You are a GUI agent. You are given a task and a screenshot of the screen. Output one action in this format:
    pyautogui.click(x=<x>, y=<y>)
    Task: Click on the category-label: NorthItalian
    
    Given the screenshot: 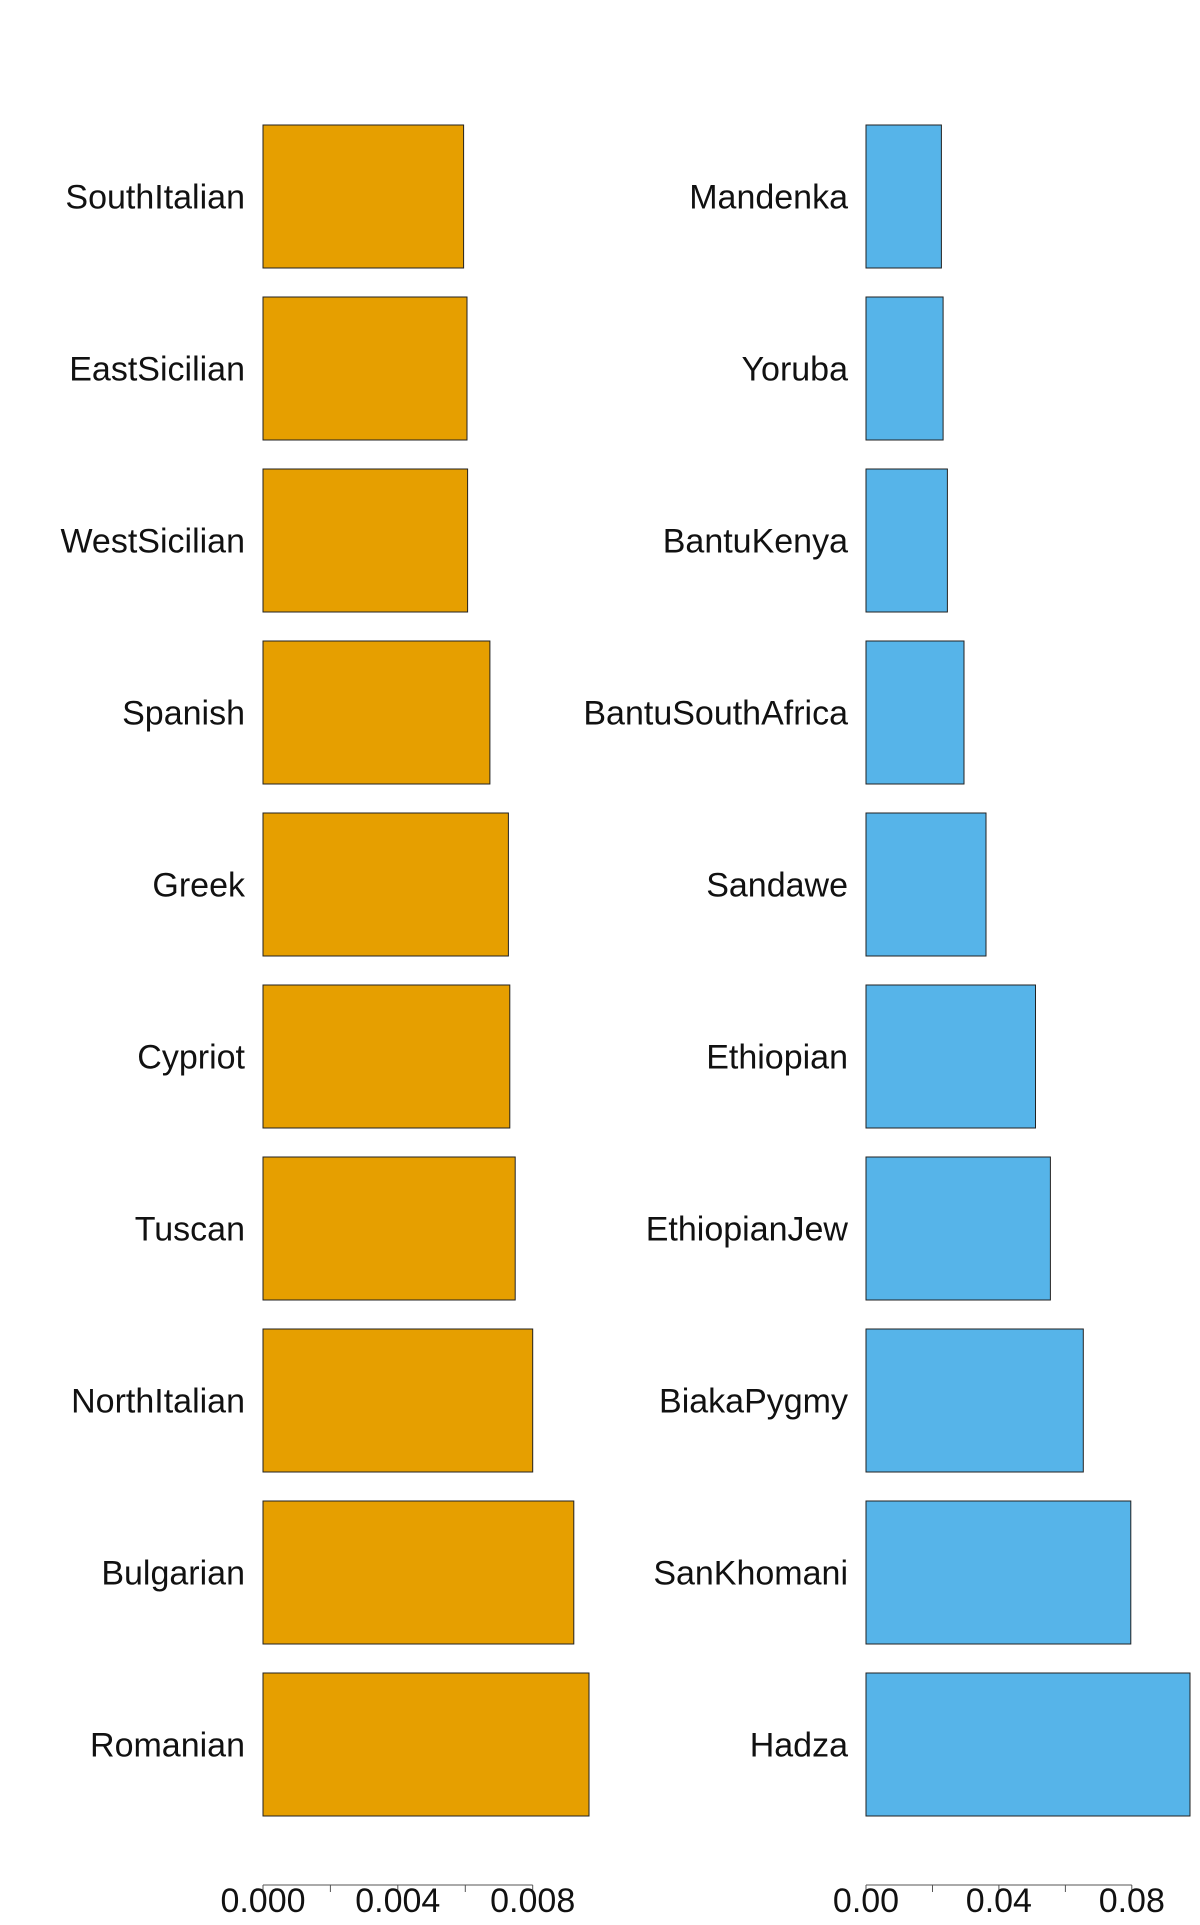 What is the action you would take?
    pyautogui.click(x=158, y=1402)
    